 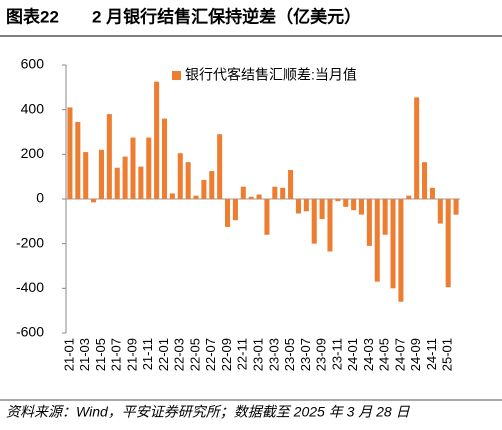 What do you see at coordinates (384, 354) in the screenshot?
I see `x-tick-label: 24-05` at bounding box center [384, 354].